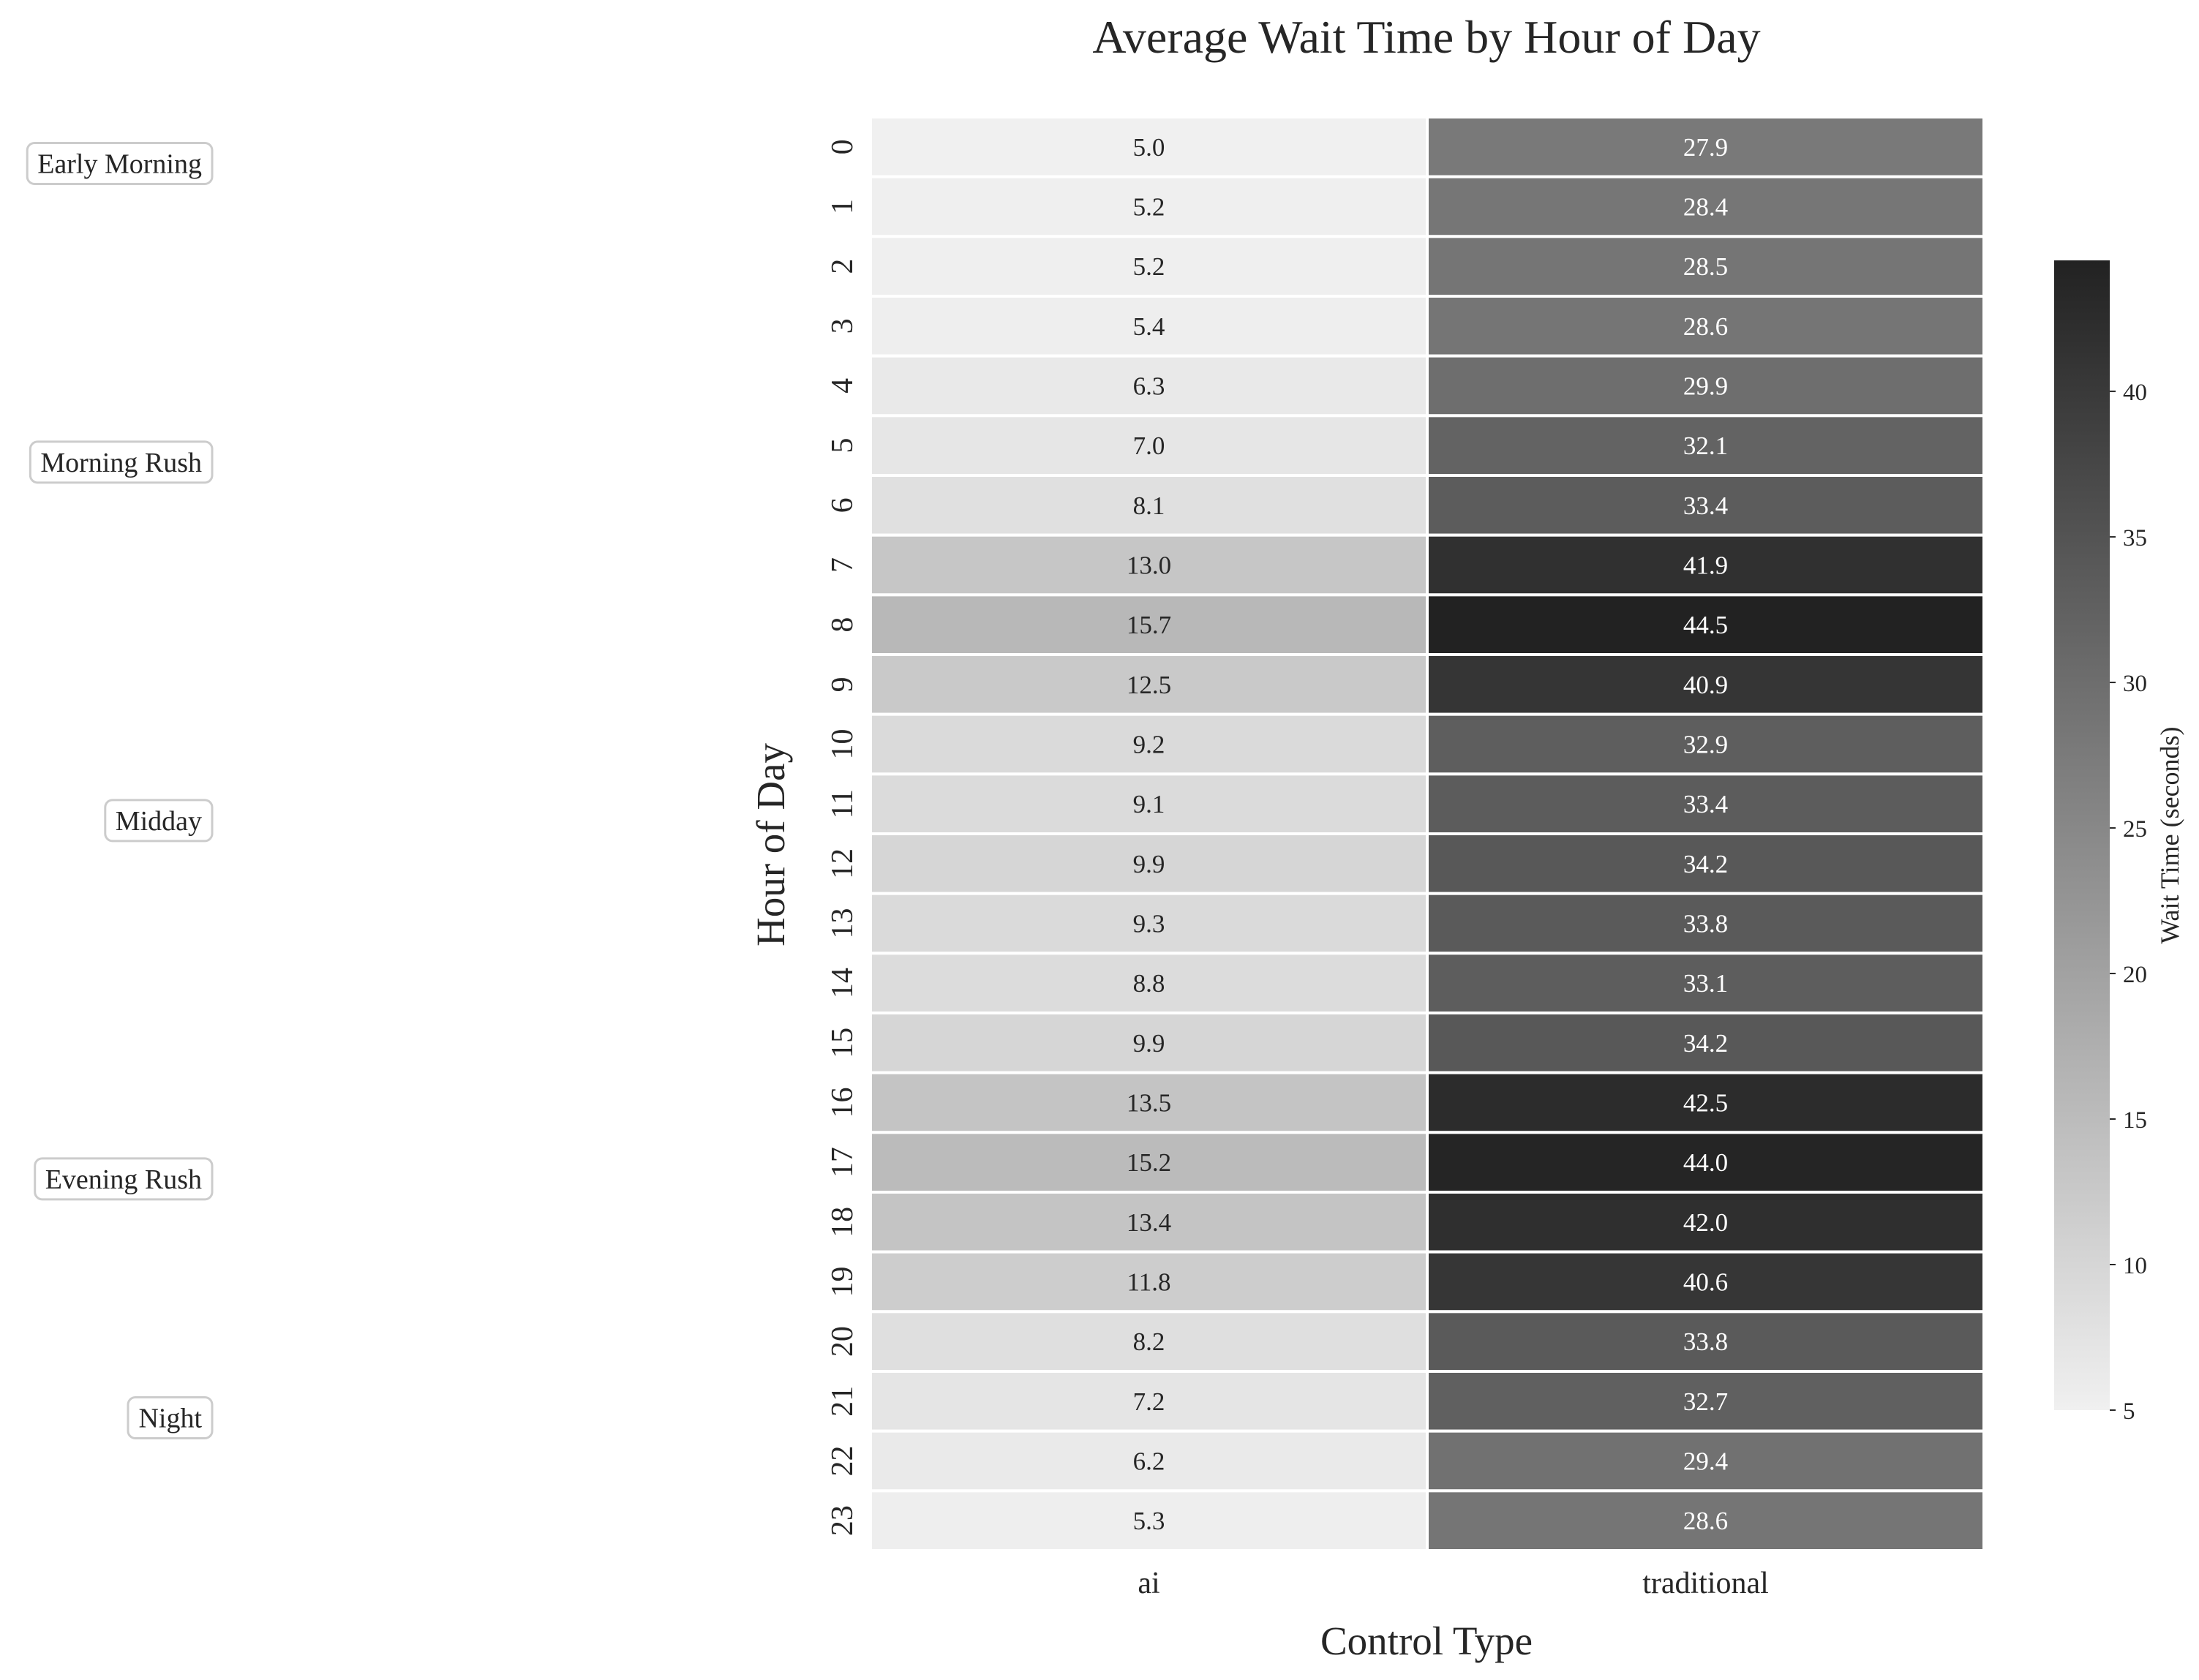 This screenshot has height=1680, width=2199. What do you see at coordinates (1705, 1223) in the screenshot?
I see `cell-value-label: 42.0` at bounding box center [1705, 1223].